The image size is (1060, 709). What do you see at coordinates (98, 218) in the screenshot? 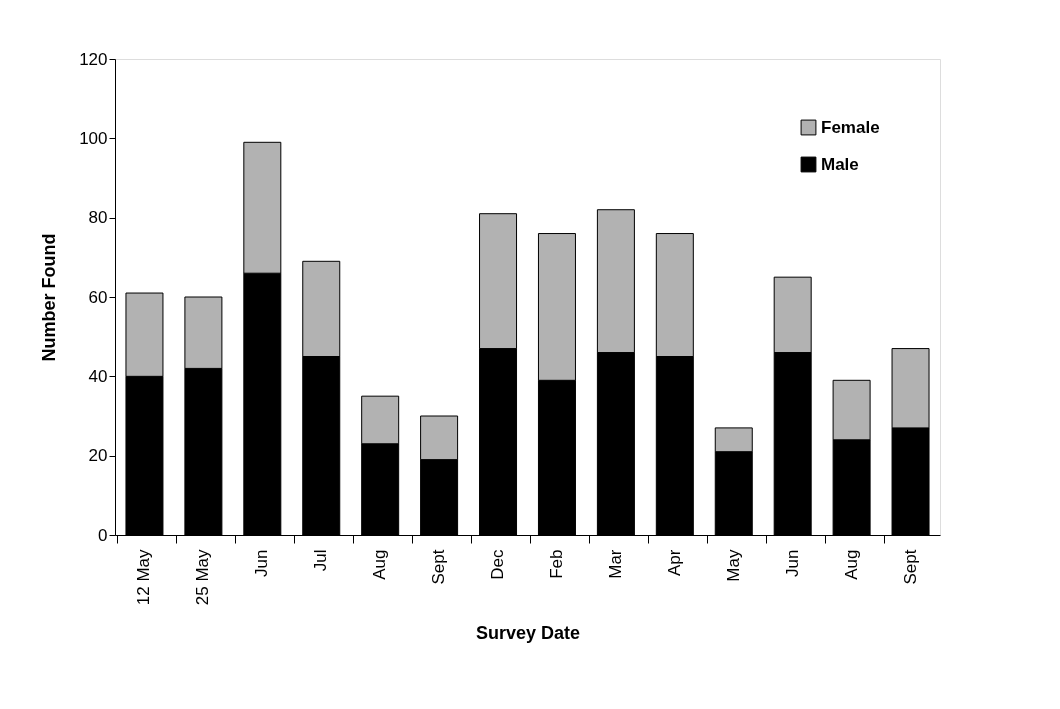
I see `y-tick-label: 80` at bounding box center [98, 218].